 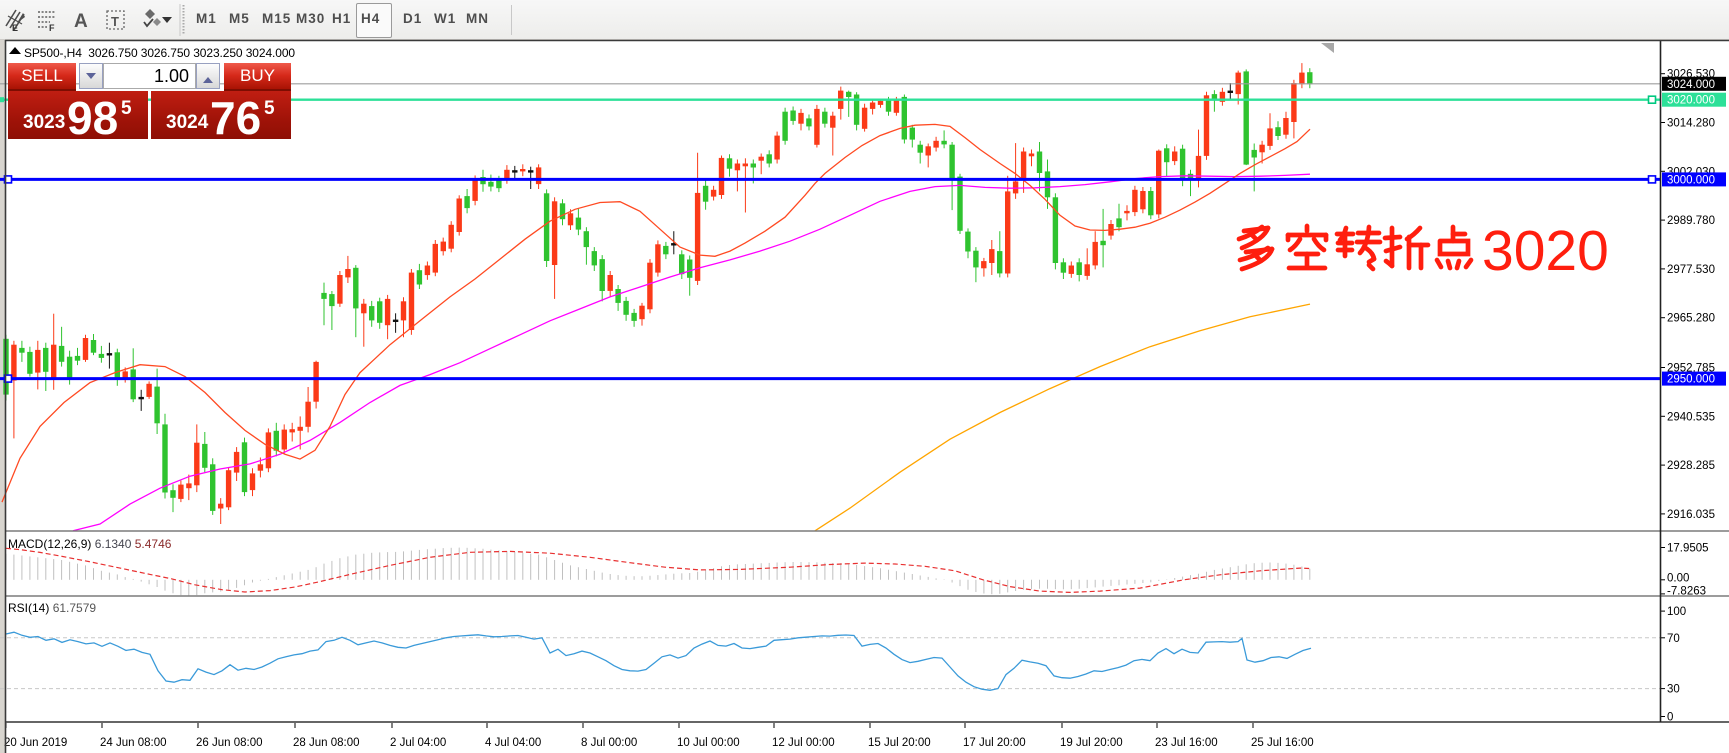 I want to click on svg-text: 3020, so click(x=1545, y=251).